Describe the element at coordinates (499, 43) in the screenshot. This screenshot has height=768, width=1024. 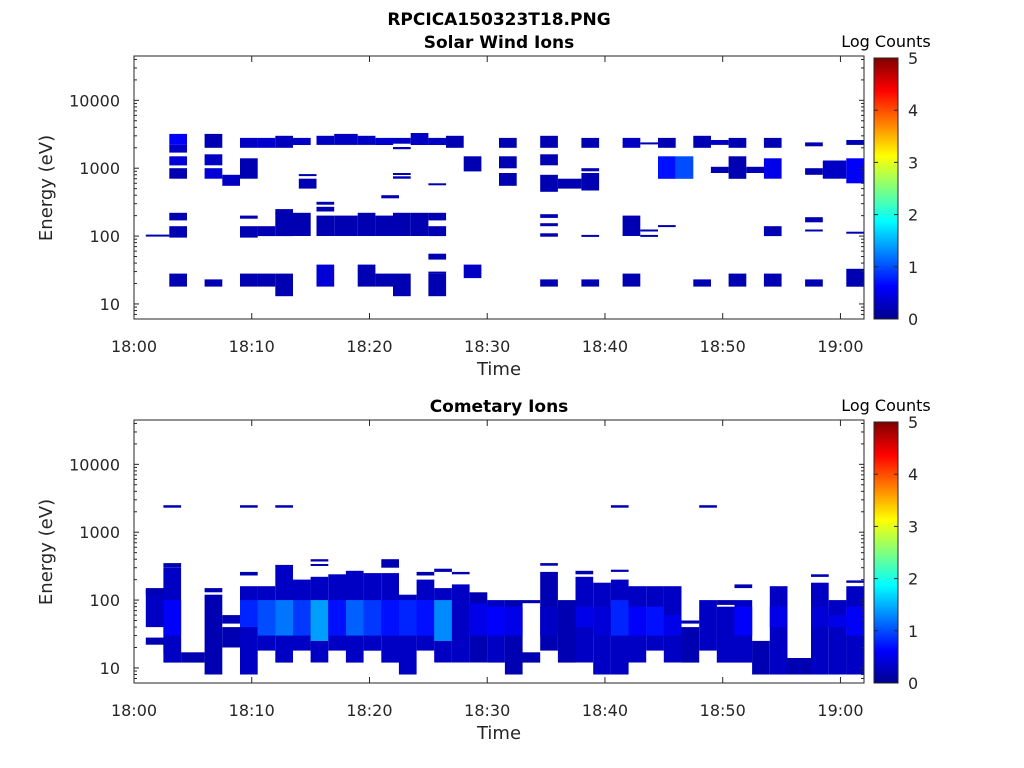
I see `panel-title: Solar Wind Ions` at that location.